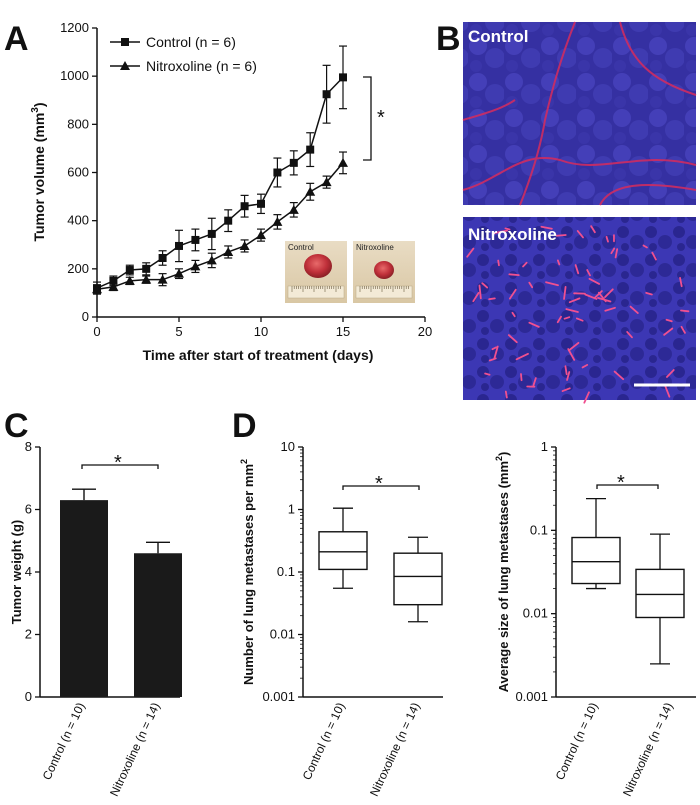 The width and height of the screenshot is (700, 805). I want to click on y-tick-label: 1200, so click(74, 27).